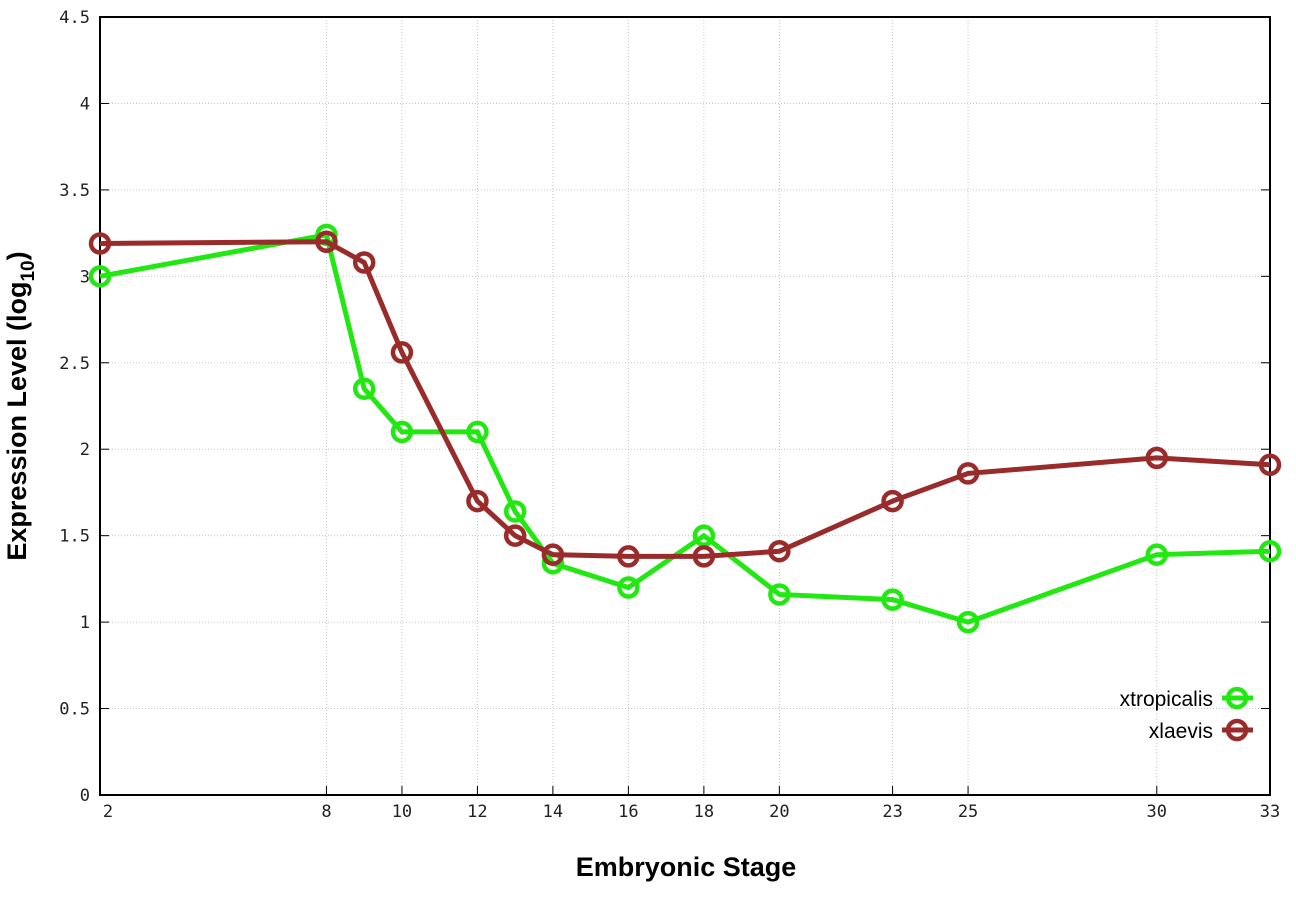  What do you see at coordinates (74, 191) in the screenshot?
I see `y-tick-label: 3.5` at bounding box center [74, 191].